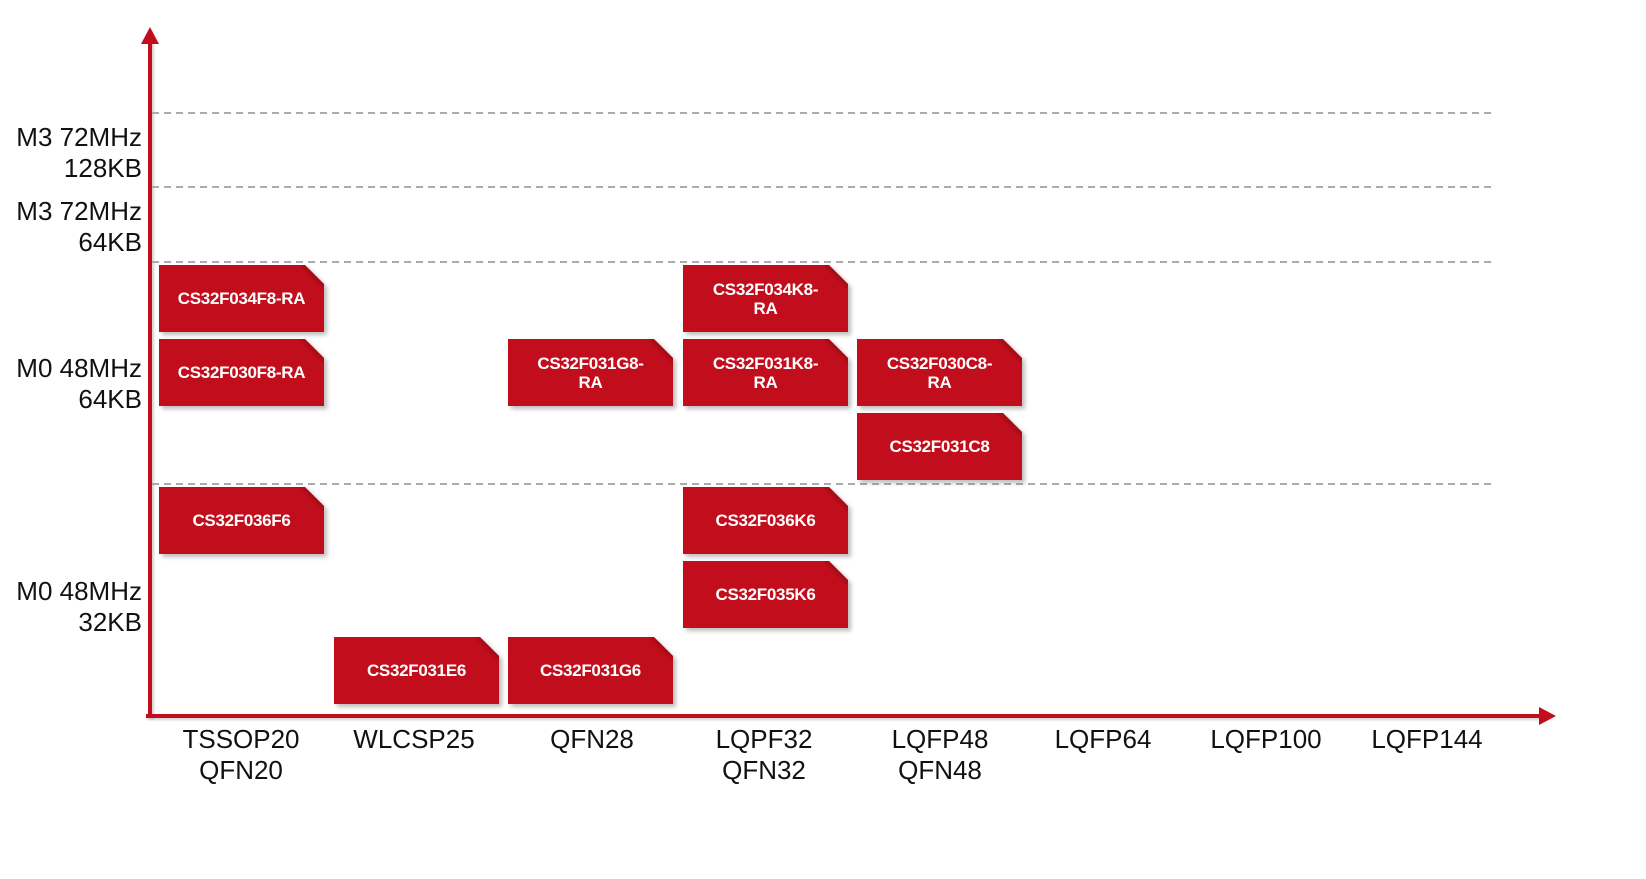 The image size is (1646, 879). I want to click on part-cs32f036f6: CS32F036F6, so click(241, 520).